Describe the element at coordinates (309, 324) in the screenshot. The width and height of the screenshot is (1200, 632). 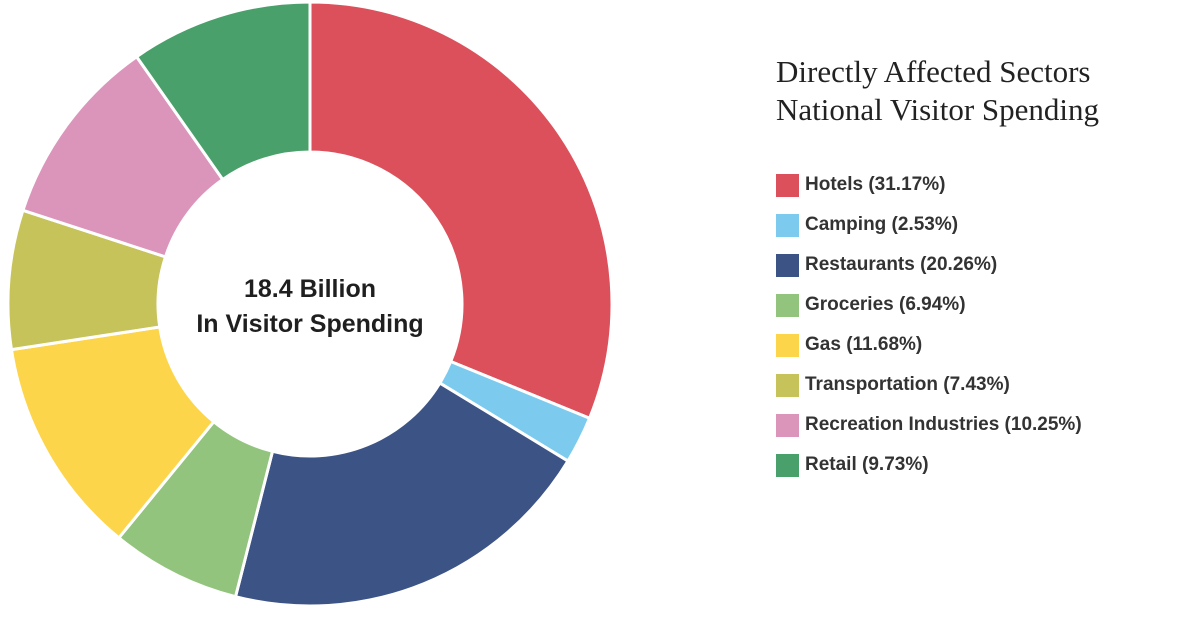
I see `center-label-line-2: In Visitor Spending` at that location.